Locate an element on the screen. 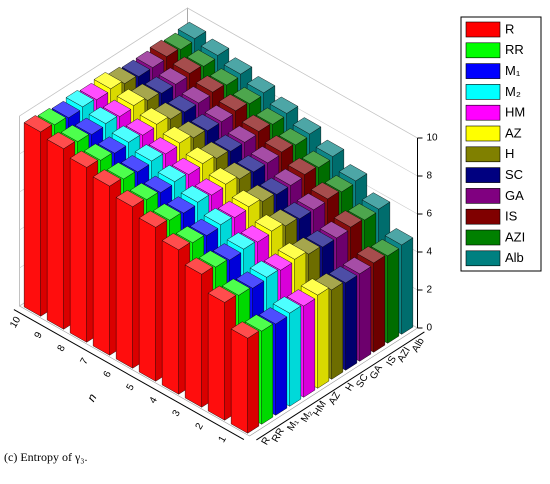 The image size is (550, 484). z-tick-label: 10 is located at coordinates (433, 138).